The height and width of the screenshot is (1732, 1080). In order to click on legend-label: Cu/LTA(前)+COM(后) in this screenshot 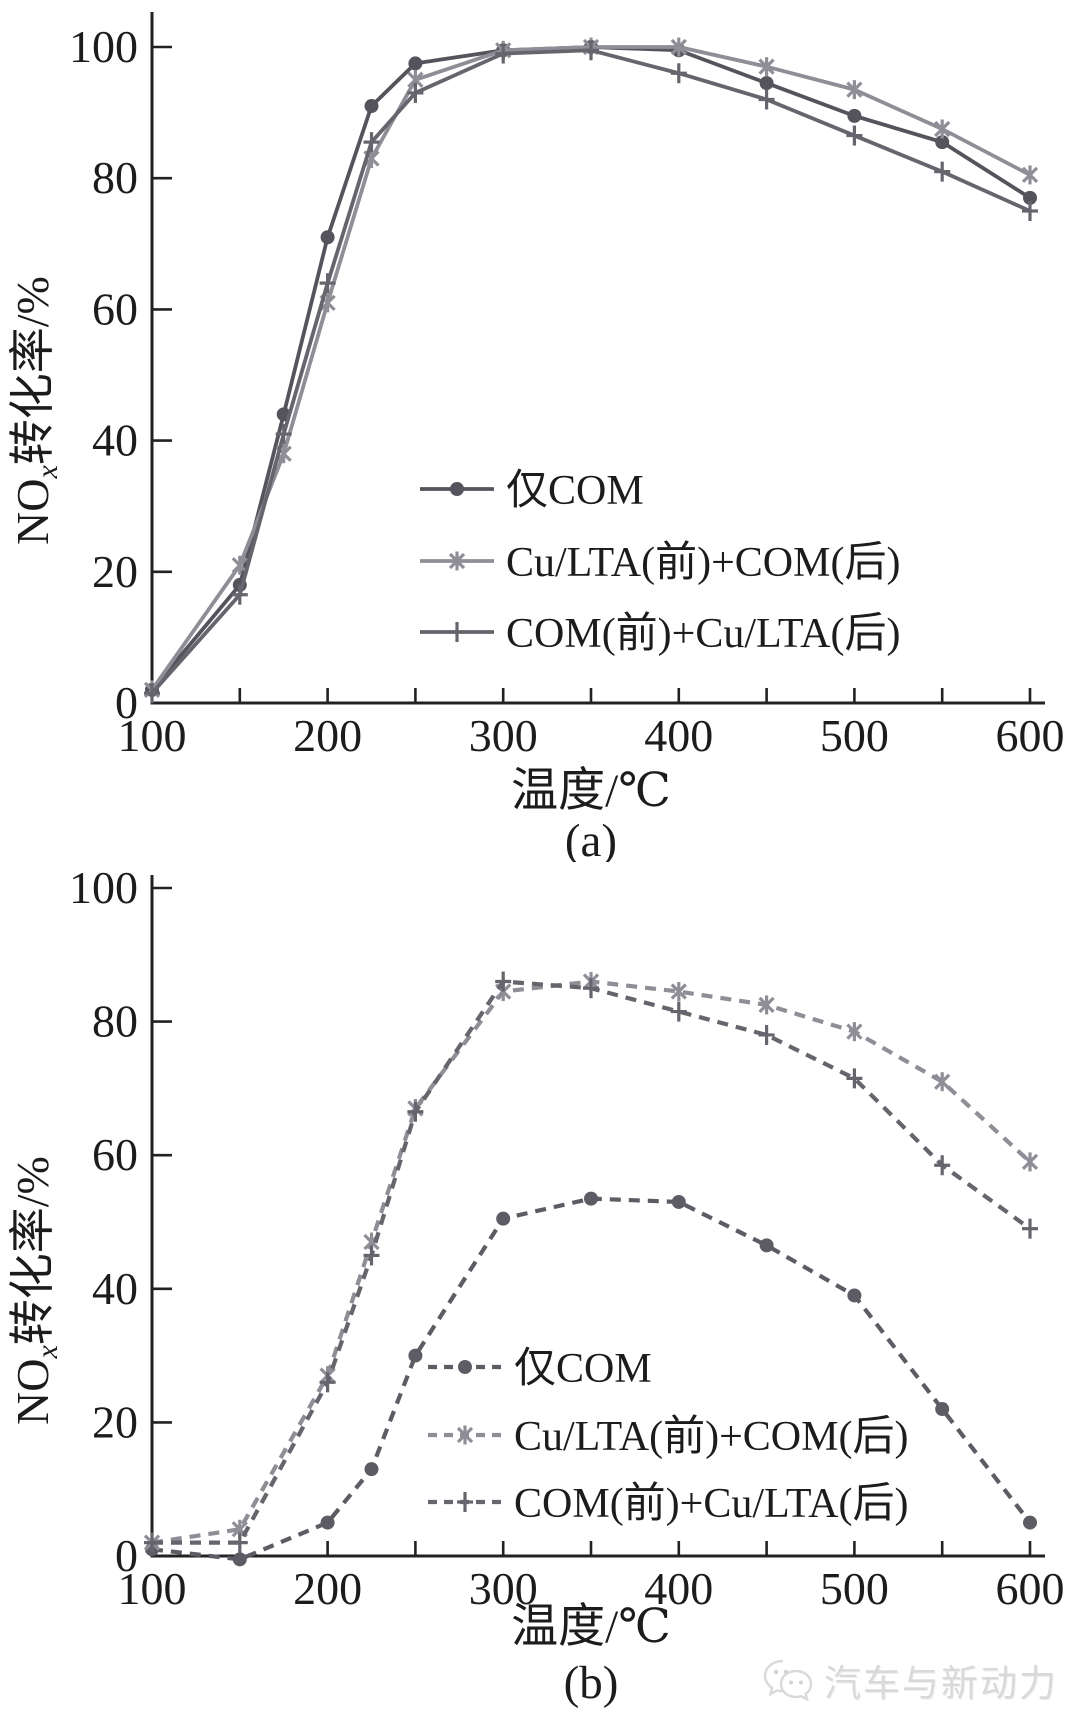, I will do `click(711, 1437)`.